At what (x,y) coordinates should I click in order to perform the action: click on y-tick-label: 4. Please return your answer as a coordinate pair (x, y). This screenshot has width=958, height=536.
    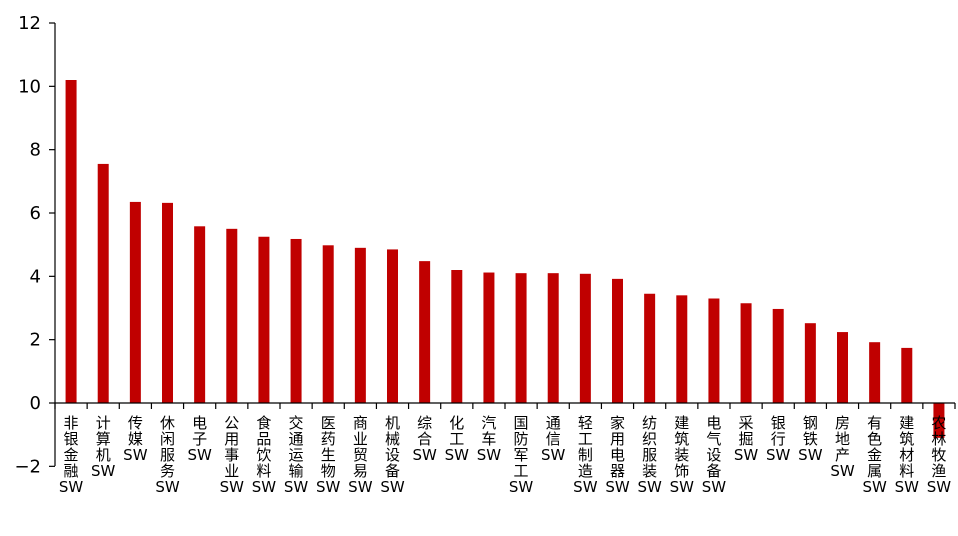
    Looking at the image, I should click on (35, 276).